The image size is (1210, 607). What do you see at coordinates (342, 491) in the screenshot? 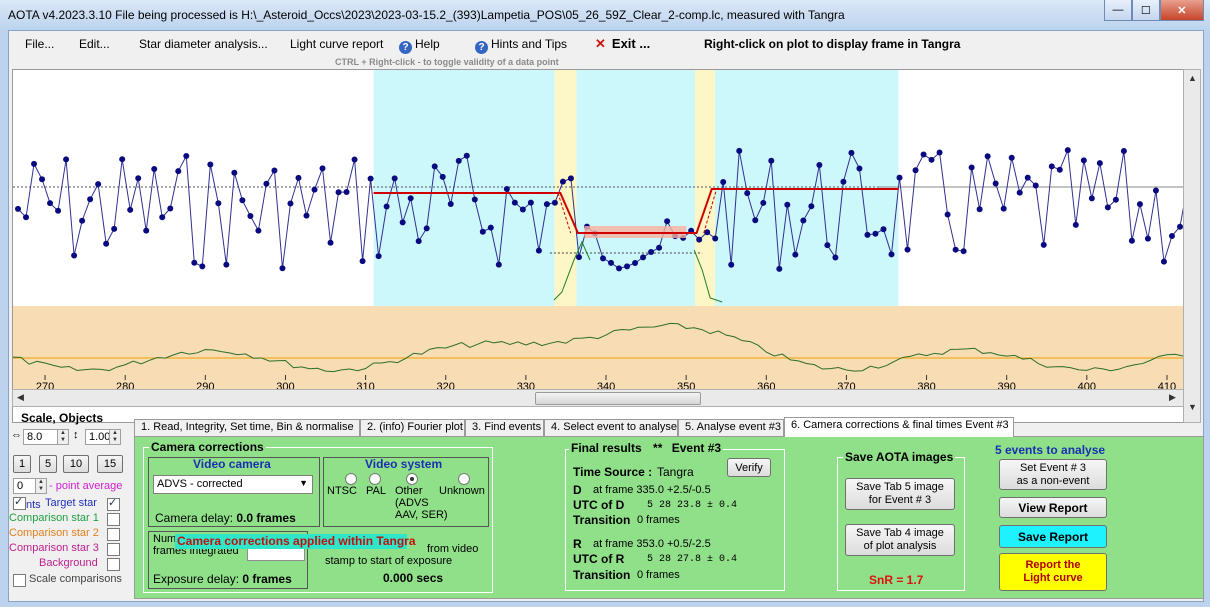
I see `ntsc-label: NTSC` at bounding box center [342, 491].